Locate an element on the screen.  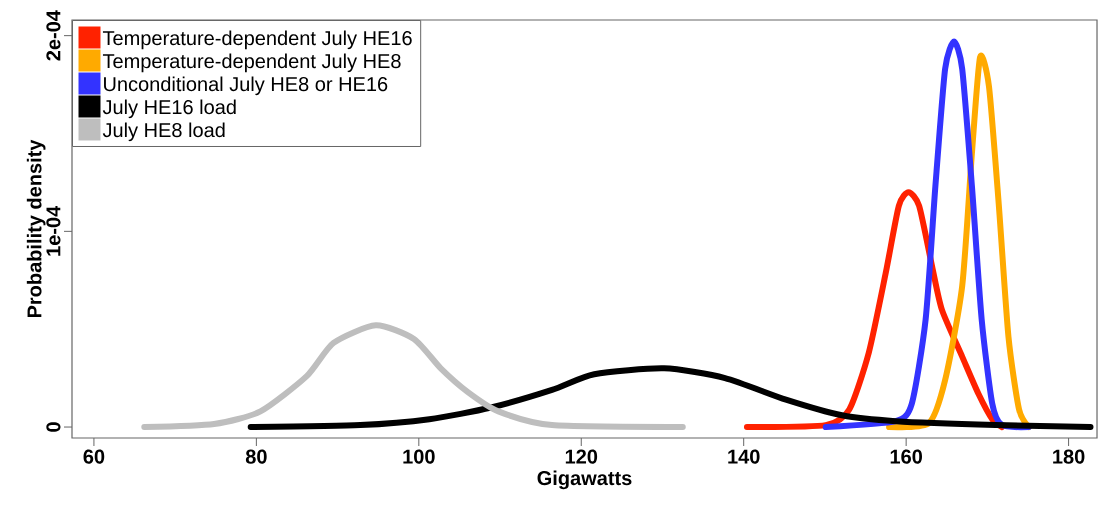
x-tick-label: 160 is located at coordinates (906, 456).